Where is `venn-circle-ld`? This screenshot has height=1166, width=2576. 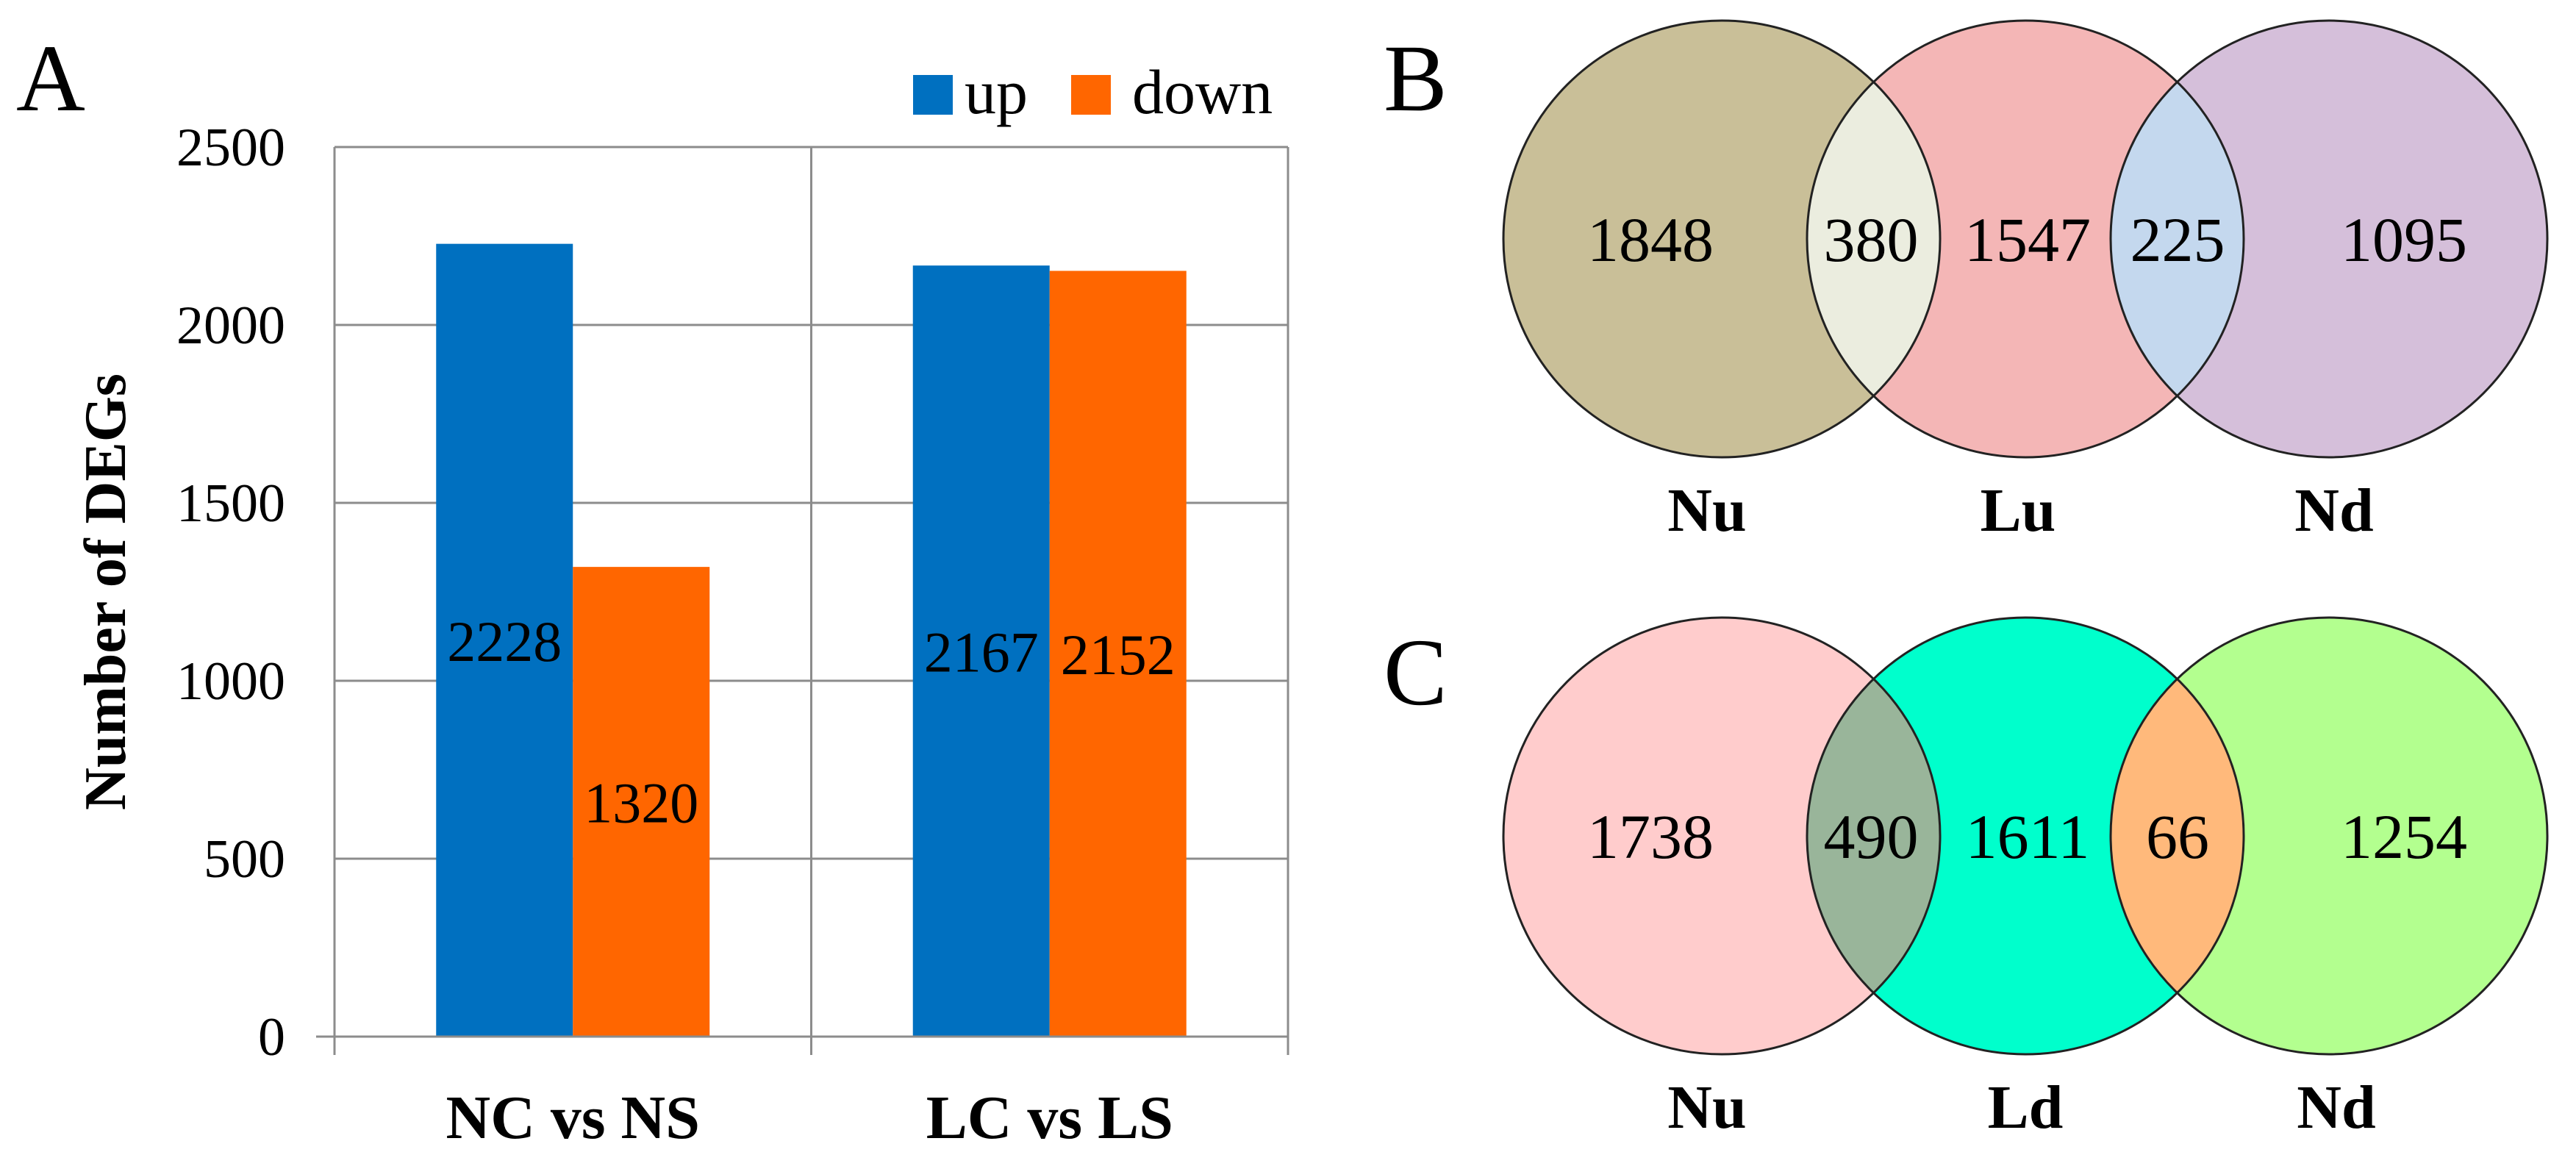
venn-circle-ld is located at coordinates (2025, 836).